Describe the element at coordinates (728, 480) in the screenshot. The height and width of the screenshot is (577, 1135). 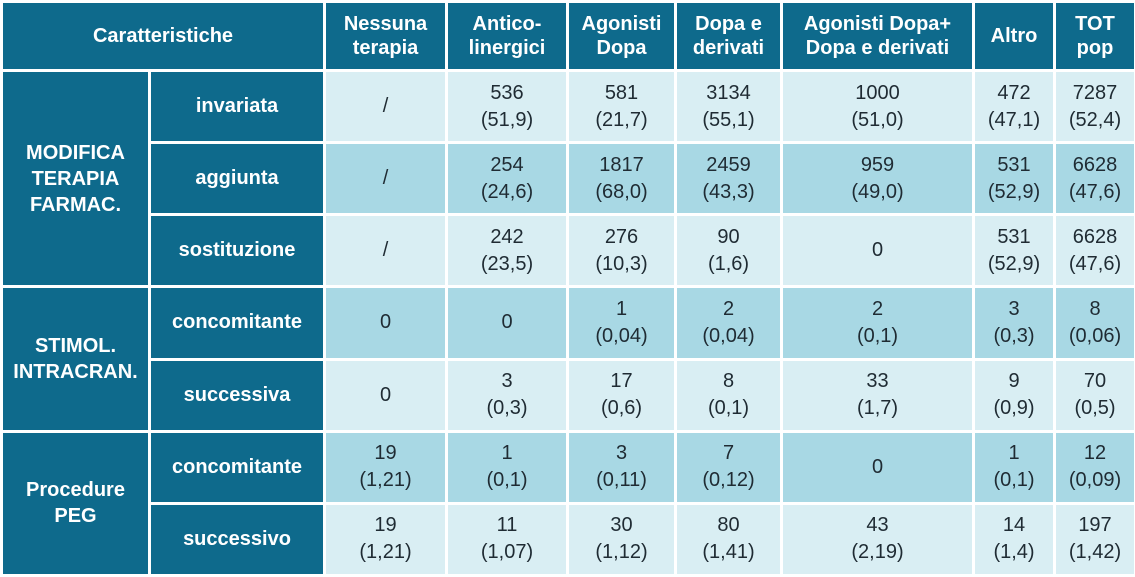
I see `cell-percentage: (0,12)` at that location.